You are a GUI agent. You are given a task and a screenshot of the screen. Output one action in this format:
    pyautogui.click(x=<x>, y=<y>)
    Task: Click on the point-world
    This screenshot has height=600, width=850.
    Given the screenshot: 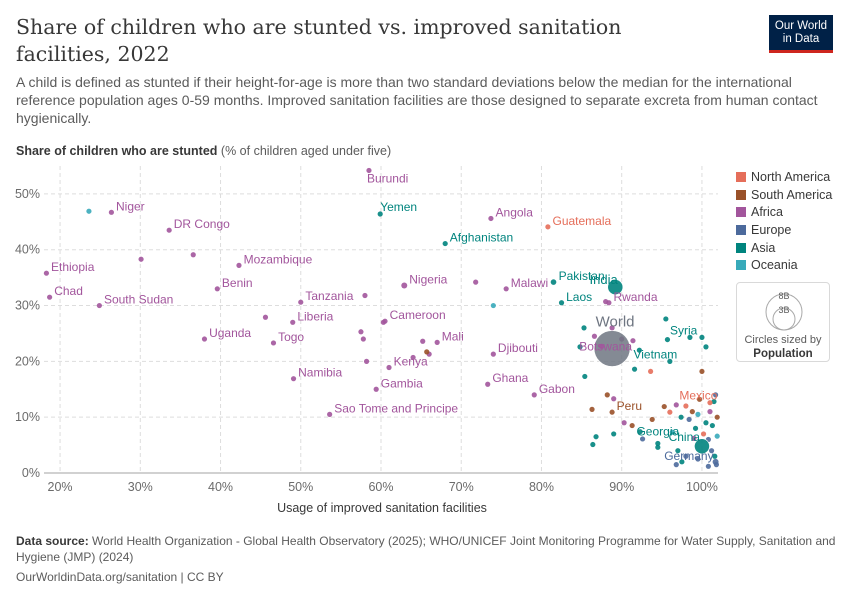 What is the action you would take?
    pyautogui.click(x=612, y=348)
    